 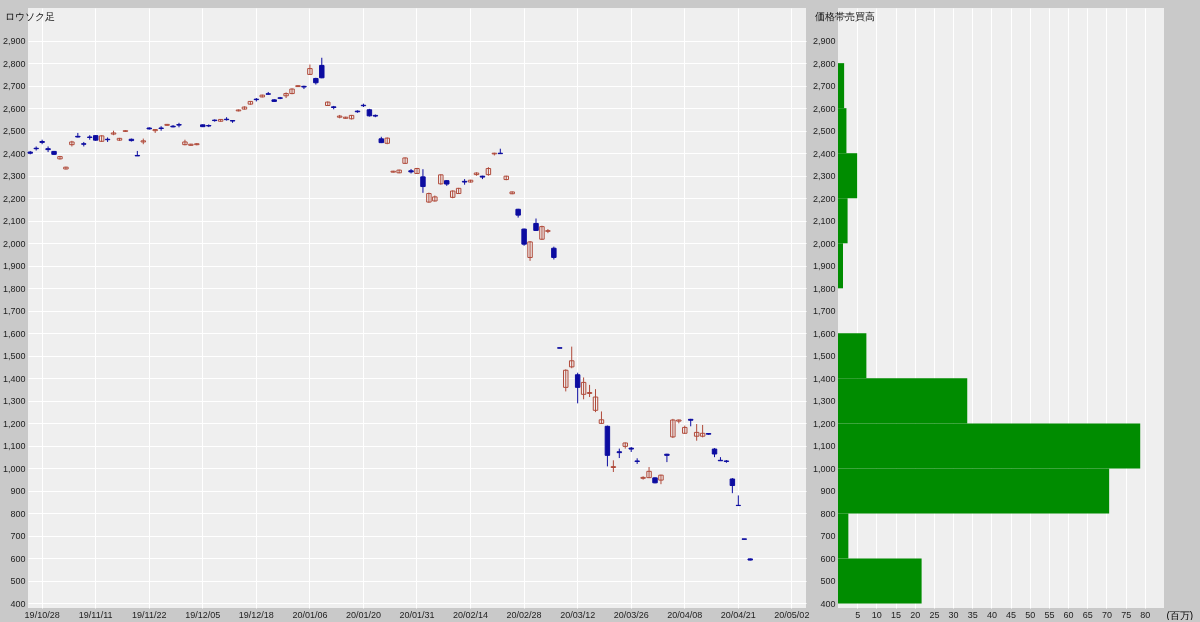 What do you see at coordinates (1180, 615) in the screenshot?
I see `x-axis-title: (百万)` at bounding box center [1180, 615].